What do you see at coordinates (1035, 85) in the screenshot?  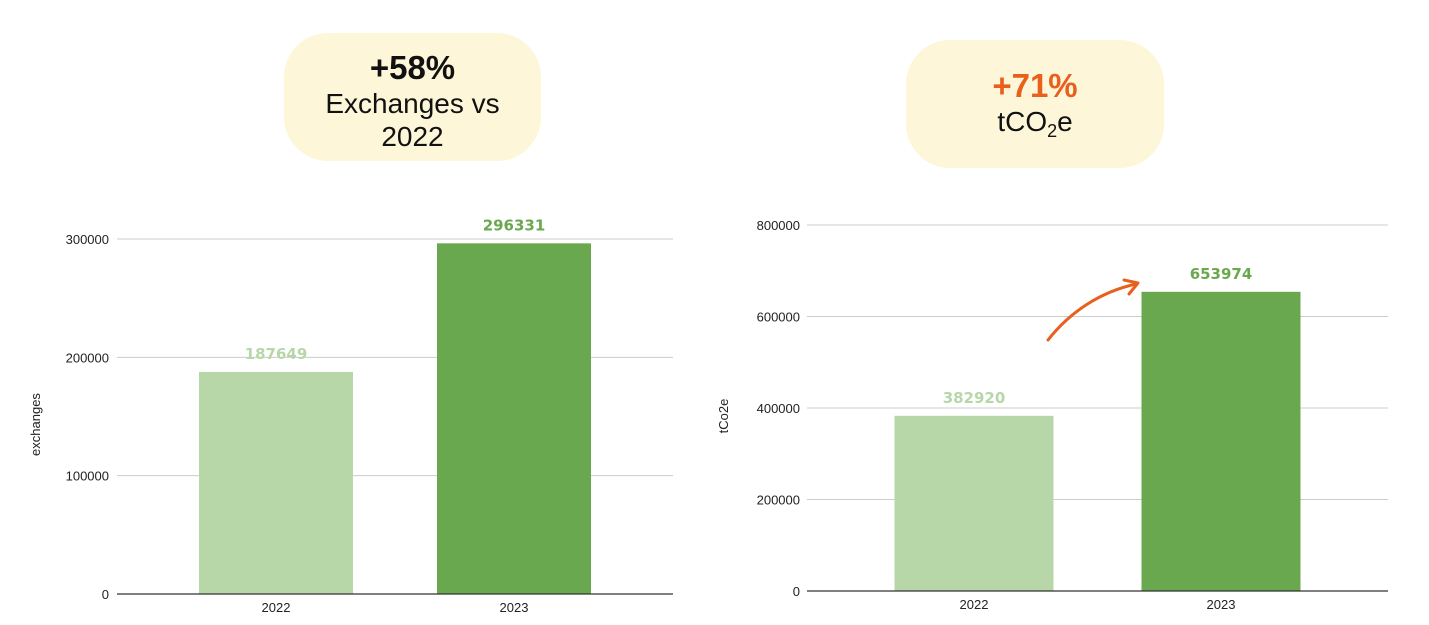 I see `emissions-growth-percent: +71%` at bounding box center [1035, 85].